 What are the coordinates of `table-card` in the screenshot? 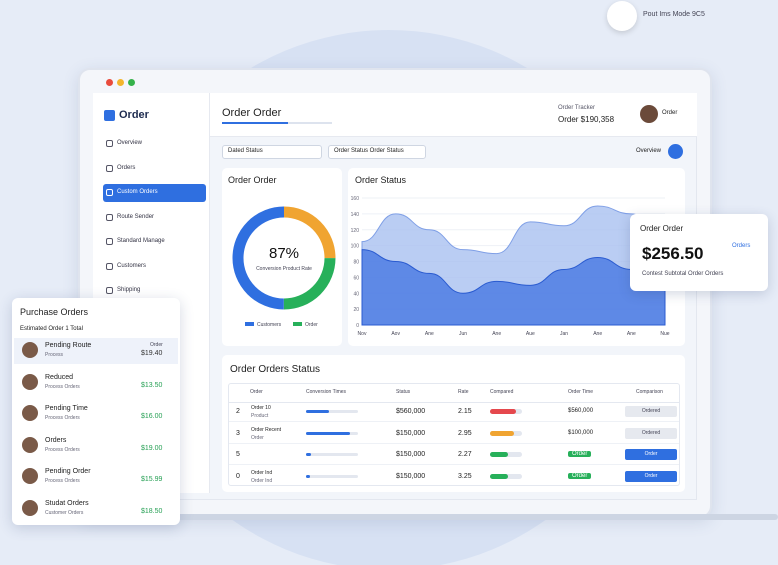 It's located at (453, 423).